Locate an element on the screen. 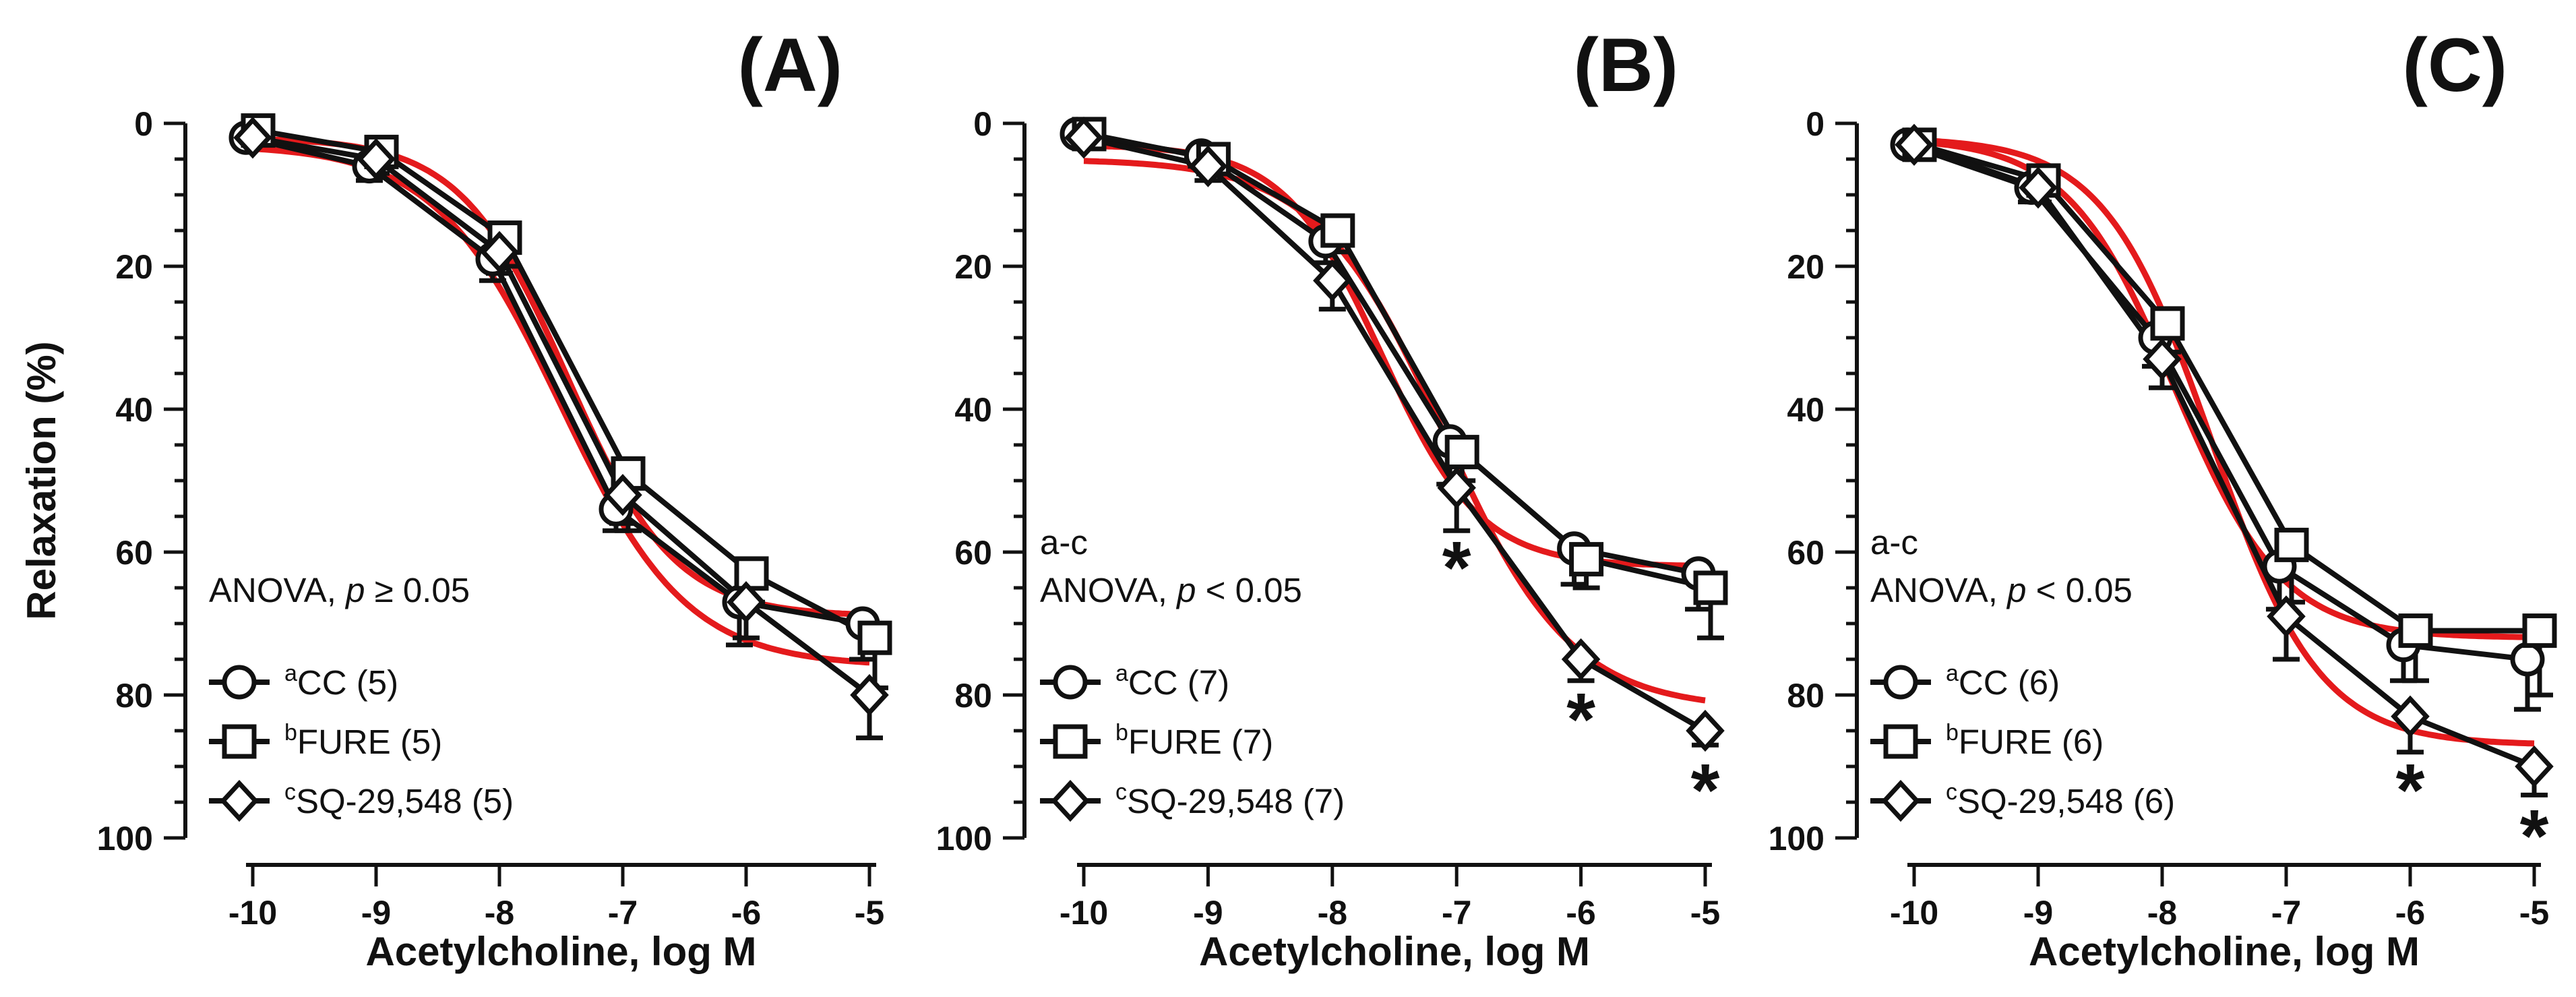 This screenshot has height=997, width=2576. legend-name: FURE (6) is located at coordinates (2032, 742).